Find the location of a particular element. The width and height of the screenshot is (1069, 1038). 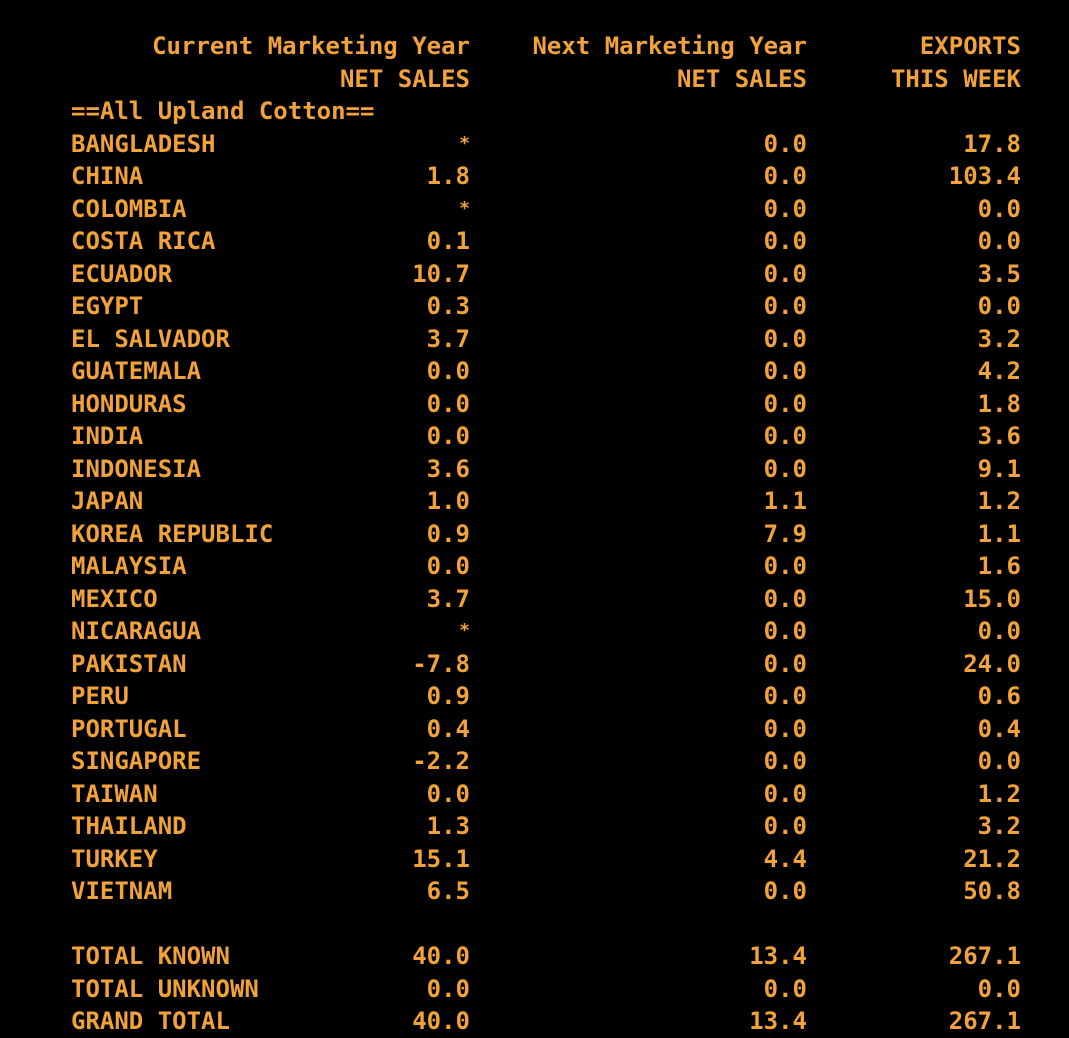

header-next-year: Next Marketing Year is located at coordinates (669, 46).